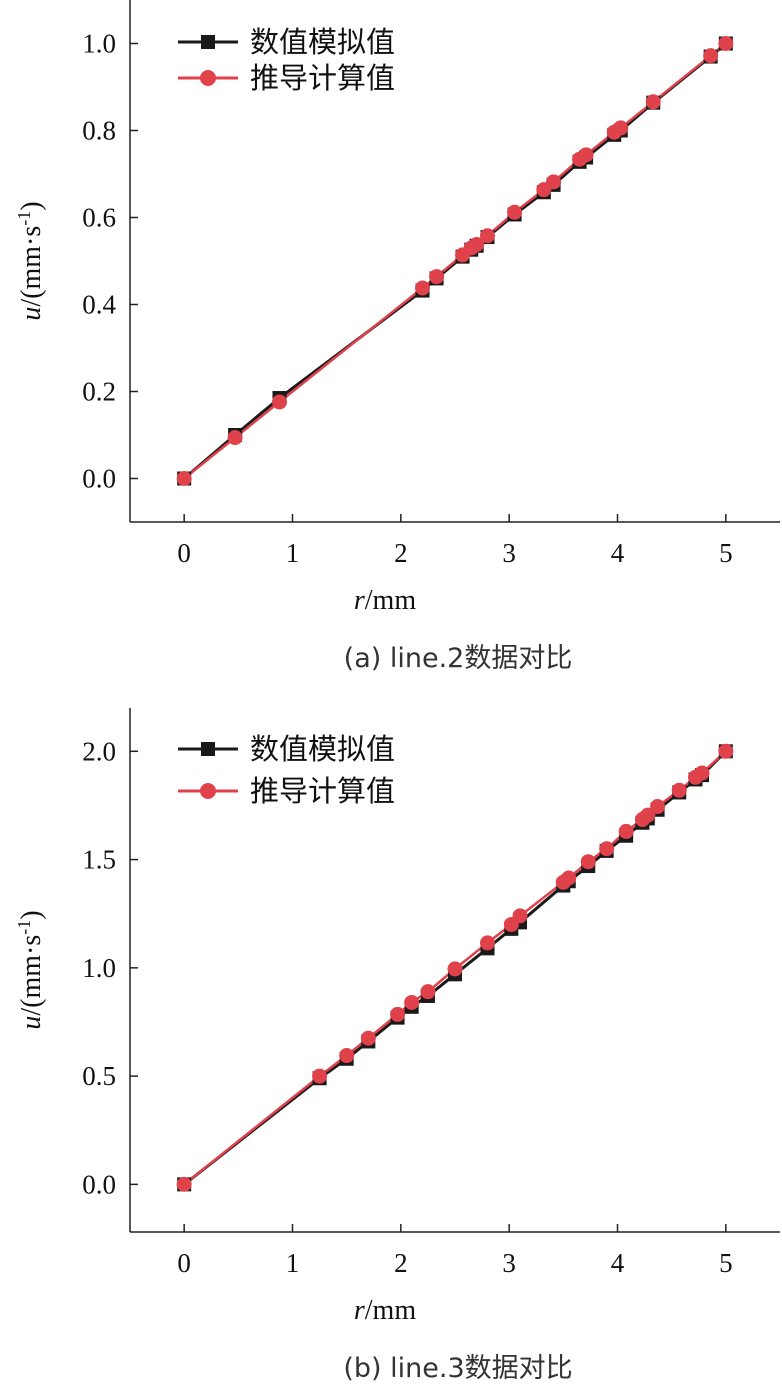 Image resolution: width=782 pixels, height=1389 pixels. I want to click on x-axis-label-a: r/mm, so click(385, 600).